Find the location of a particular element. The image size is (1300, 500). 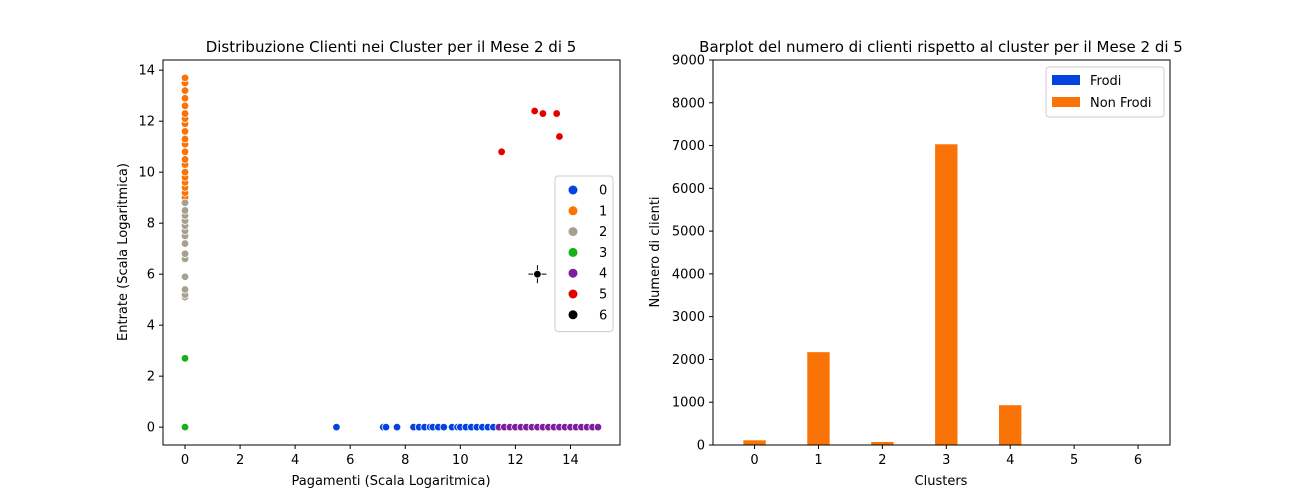

y-tick-label: 12 is located at coordinates (146, 122).